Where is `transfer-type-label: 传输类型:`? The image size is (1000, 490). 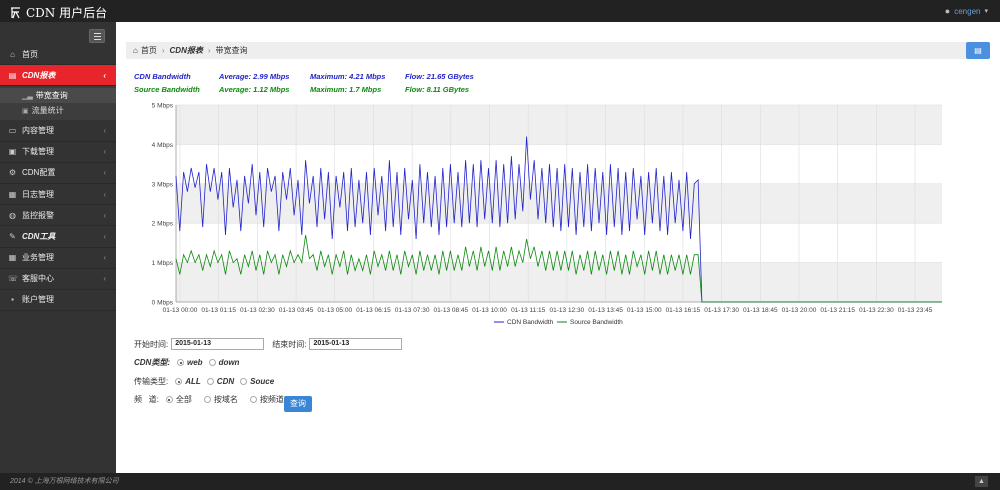 transfer-type-label: 传输类型: is located at coordinates (151, 381).